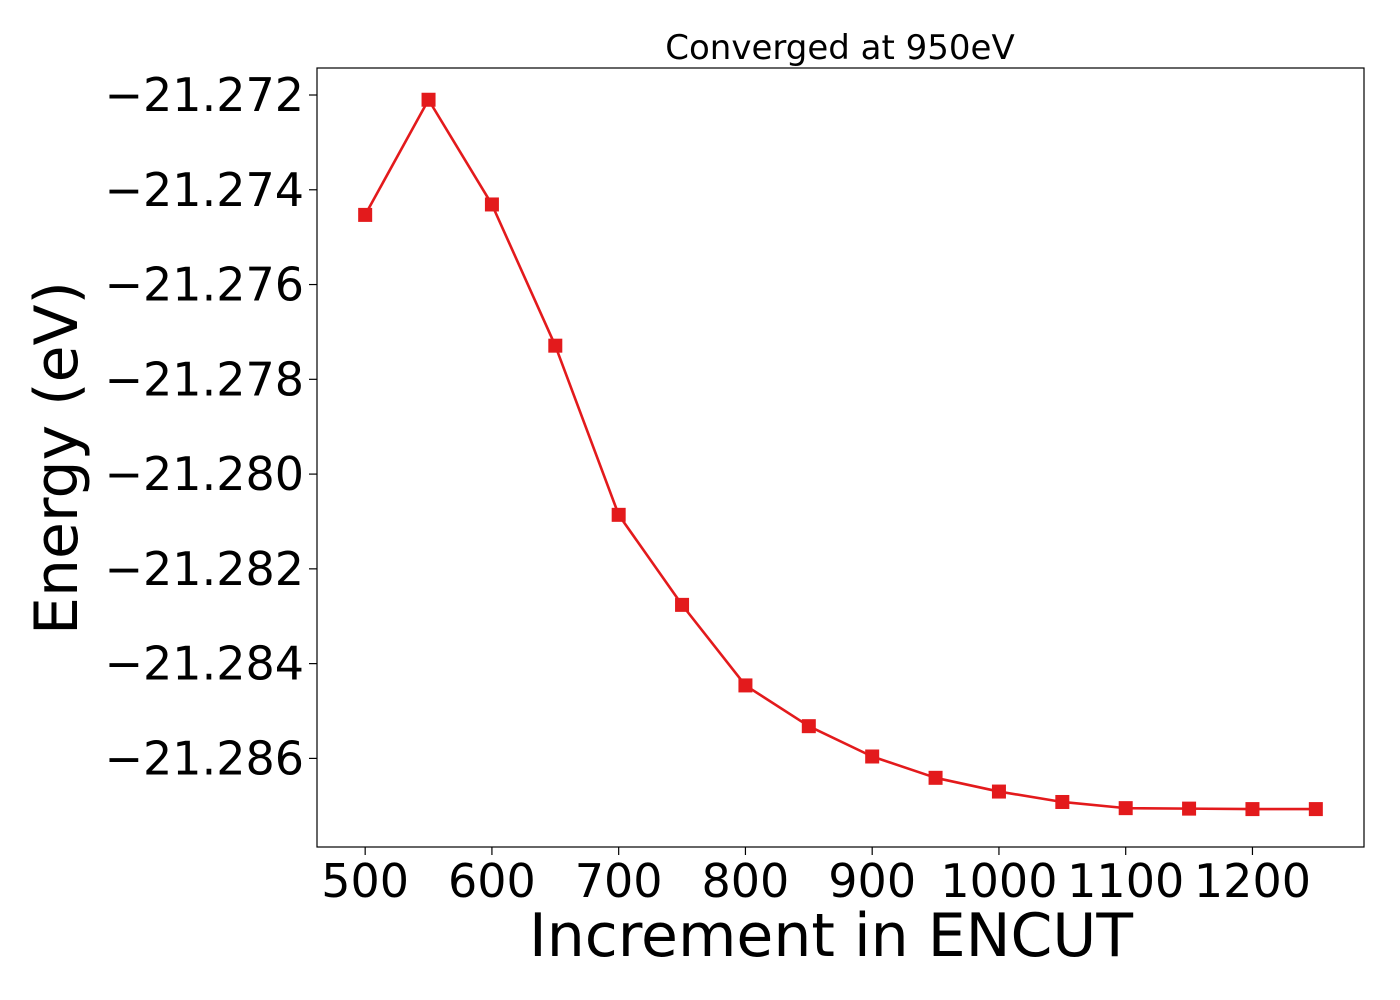  Describe the element at coordinates (492, 881) in the screenshot. I see `x-tick-label: 600` at that location.